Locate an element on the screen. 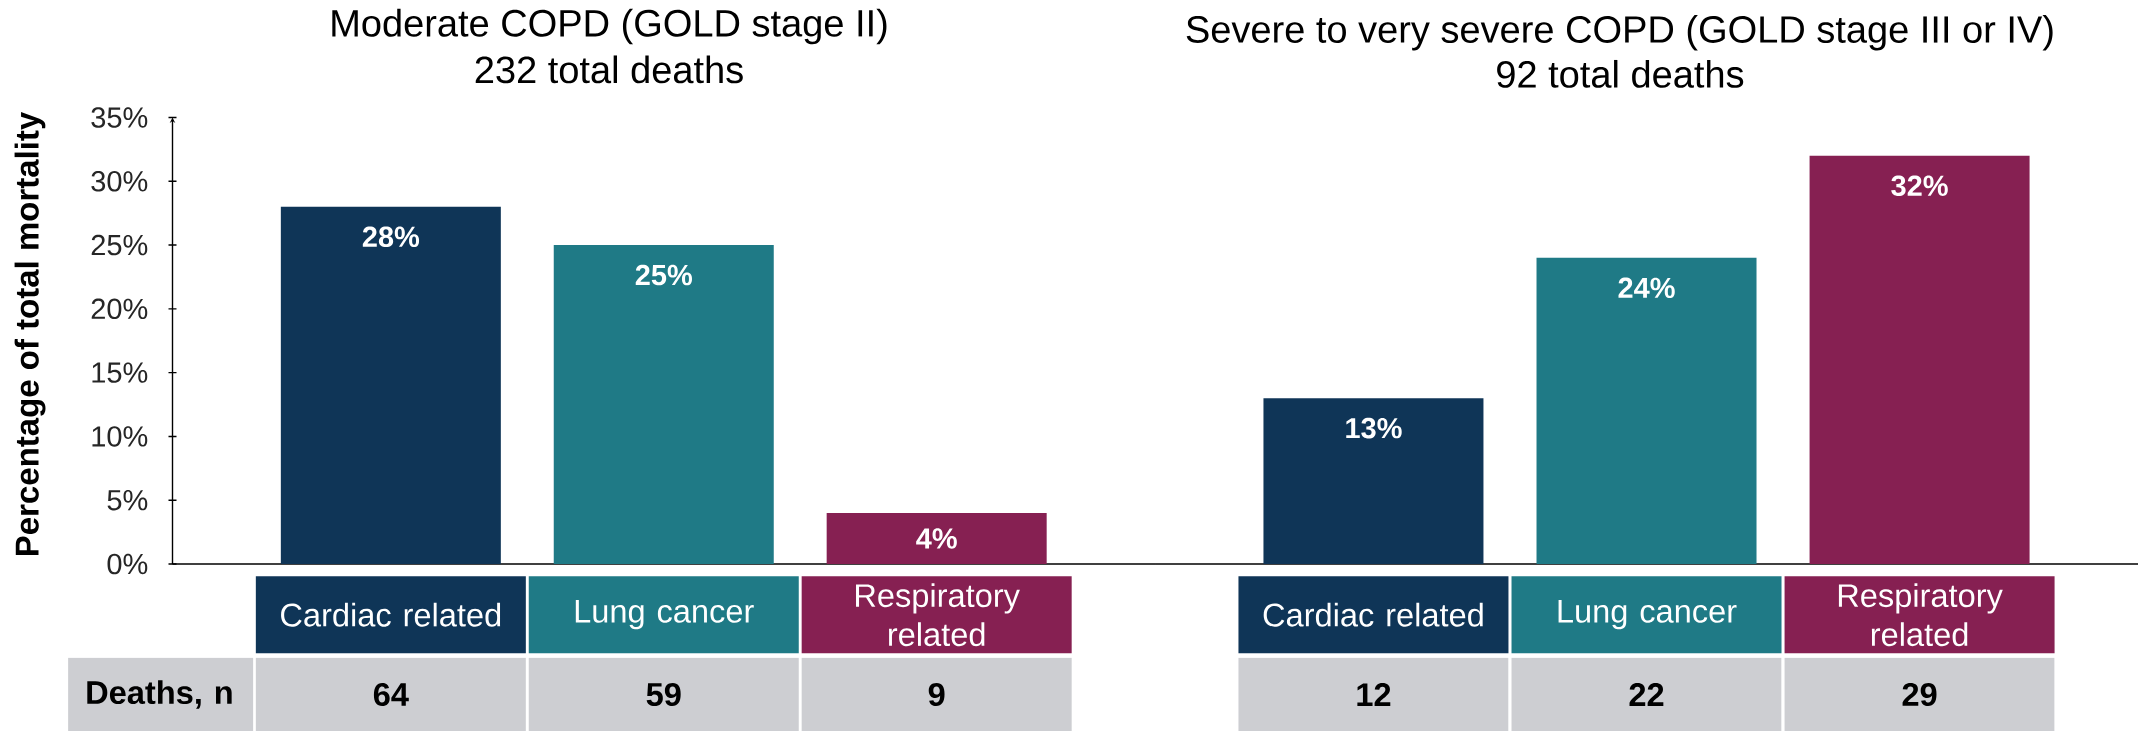 This screenshot has height=731, width=2141. data-label: 28% is located at coordinates (391, 237).